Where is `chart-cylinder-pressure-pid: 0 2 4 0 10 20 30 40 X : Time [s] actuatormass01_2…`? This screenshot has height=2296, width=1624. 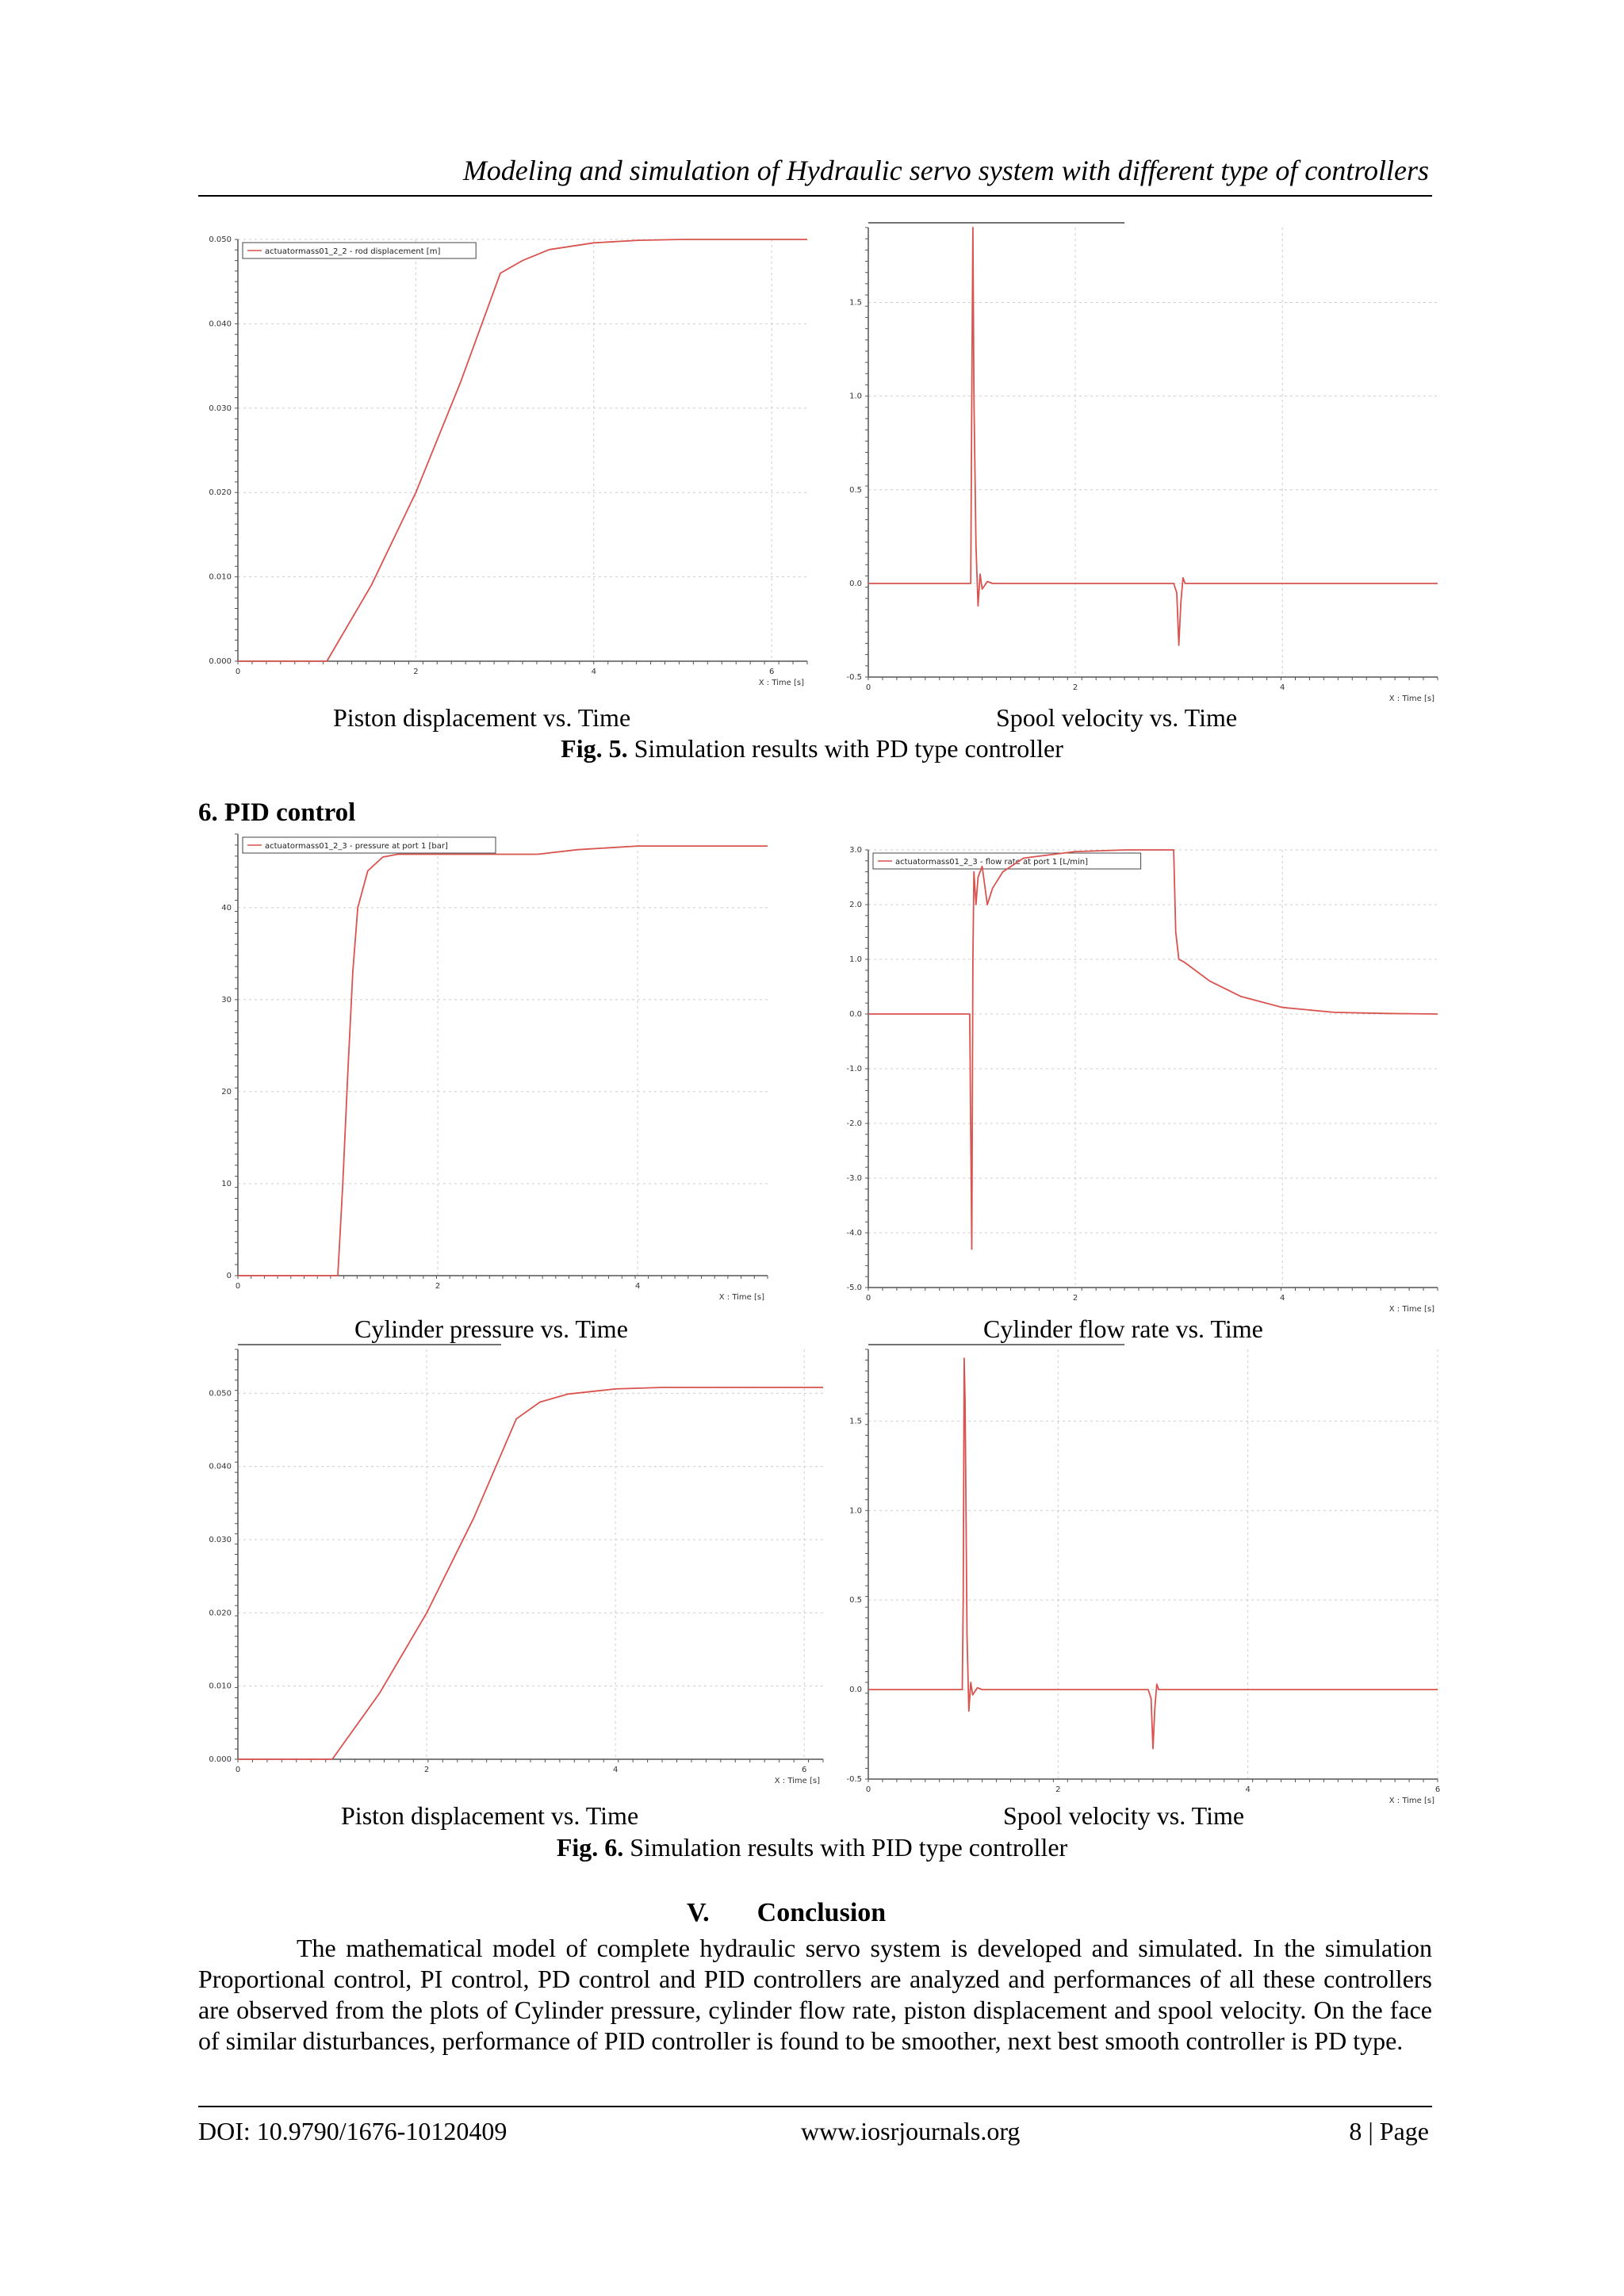 chart-cylinder-pressure-pid: 0 2 4 0 10 20 30 40 X : Time [s] actuatormass01_2… is located at coordinates (487, 1065).